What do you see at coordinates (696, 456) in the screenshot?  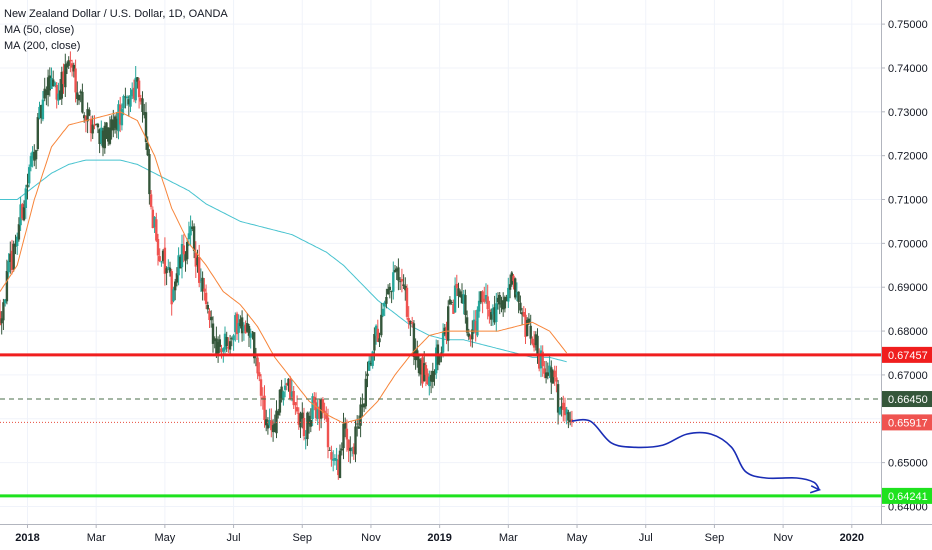 I see `projection-layer` at bounding box center [696, 456].